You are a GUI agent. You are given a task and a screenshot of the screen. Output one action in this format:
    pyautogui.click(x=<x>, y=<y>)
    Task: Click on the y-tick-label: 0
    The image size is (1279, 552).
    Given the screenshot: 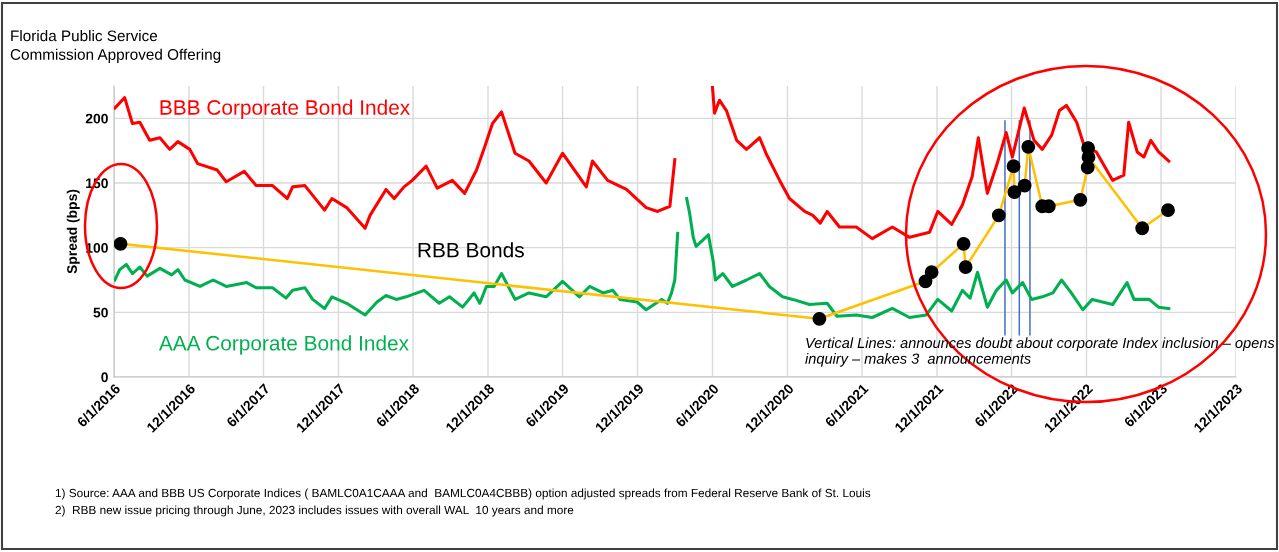 What is the action you would take?
    pyautogui.click(x=104, y=377)
    